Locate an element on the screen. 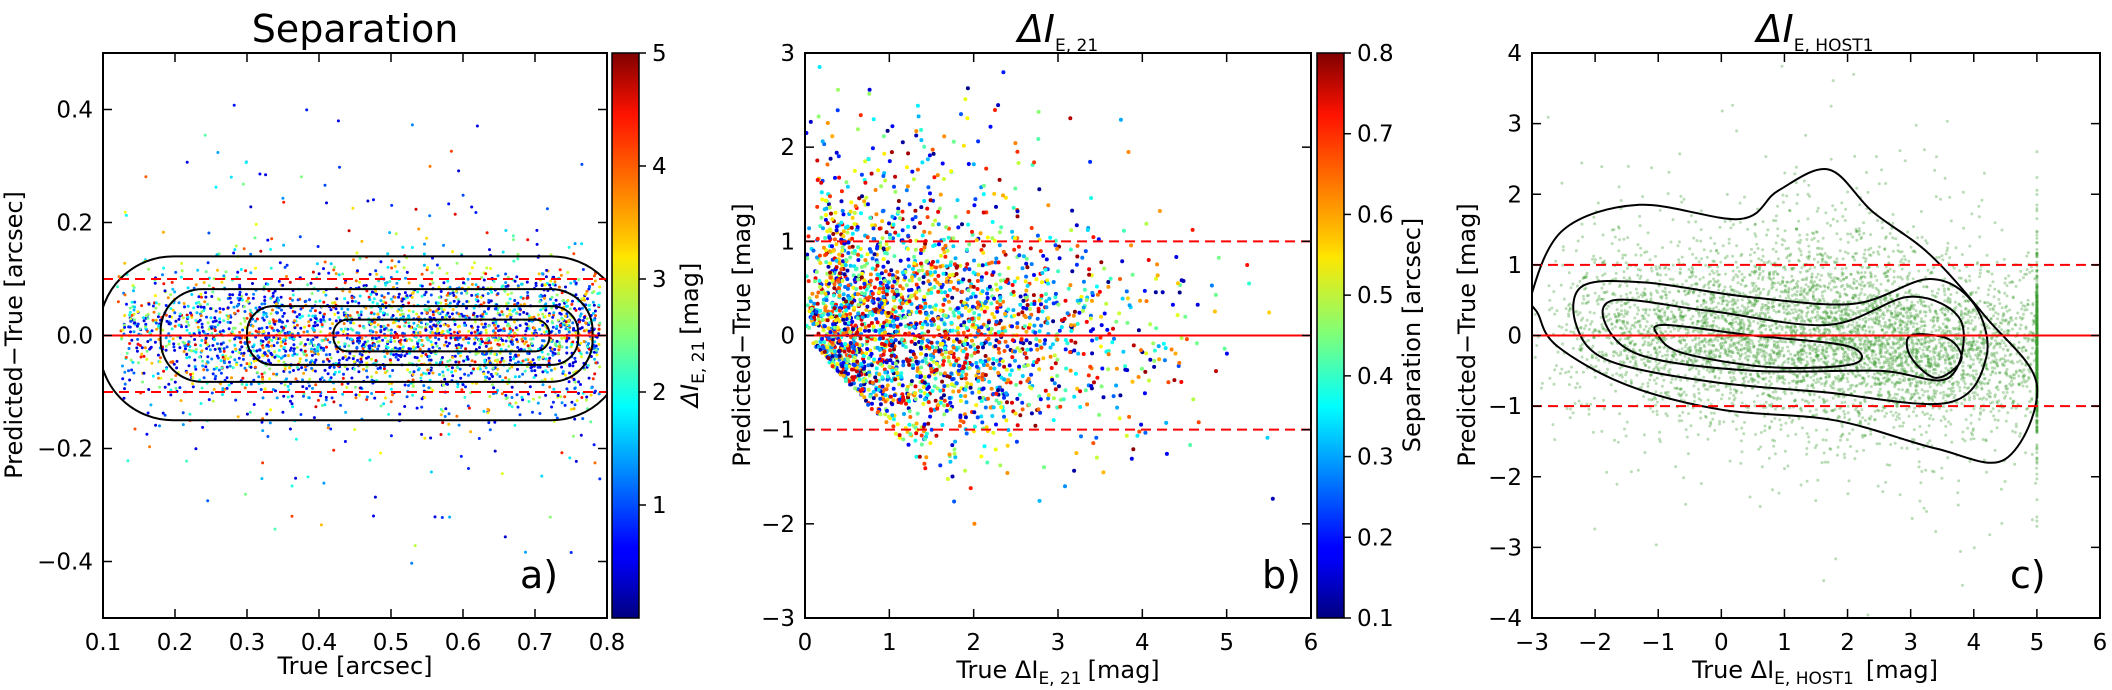  x-tick-label: 0.7 is located at coordinates (535, 643).